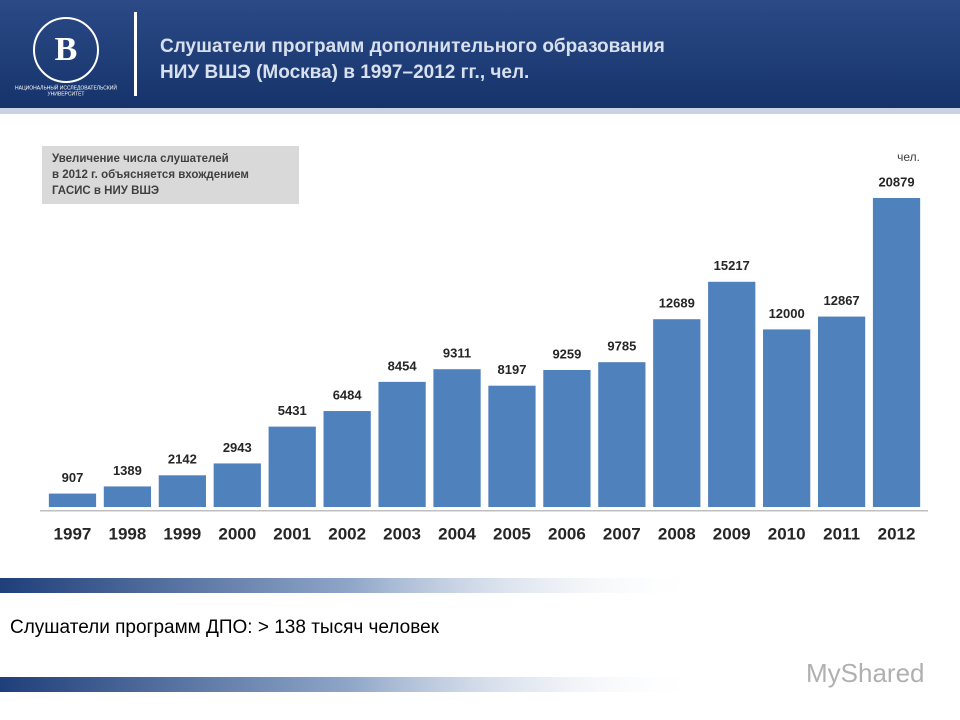  What do you see at coordinates (348, 394) in the screenshot?
I see `value-label: 6484` at bounding box center [348, 394].